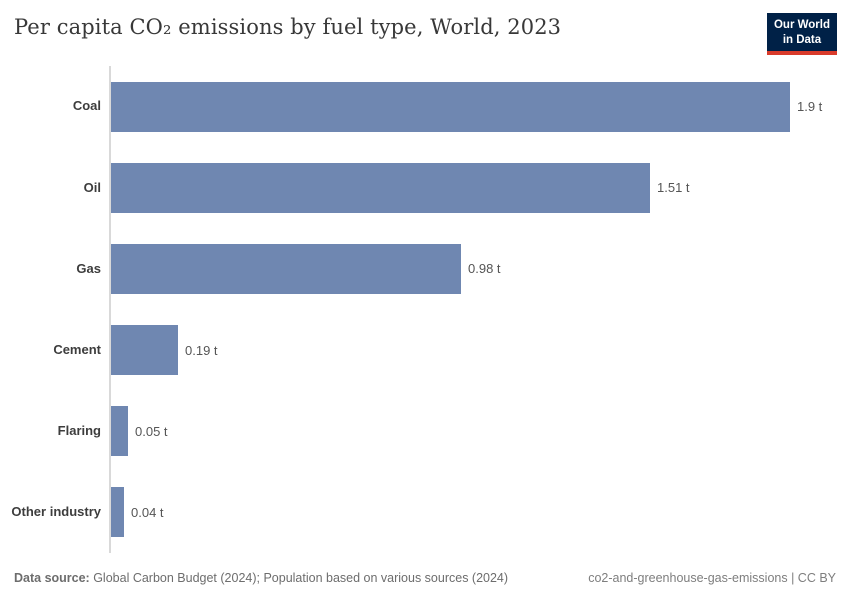 This screenshot has height=600, width=850. Describe the element at coordinates (484, 269) in the screenshot. I see `value-label: 0.98 t` at that location.